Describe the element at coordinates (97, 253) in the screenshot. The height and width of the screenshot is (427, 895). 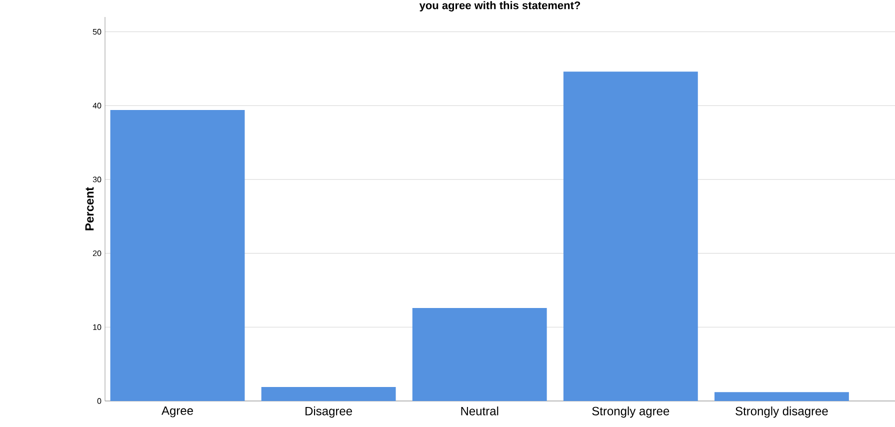
I see `y-tick-label: 20` at that location.